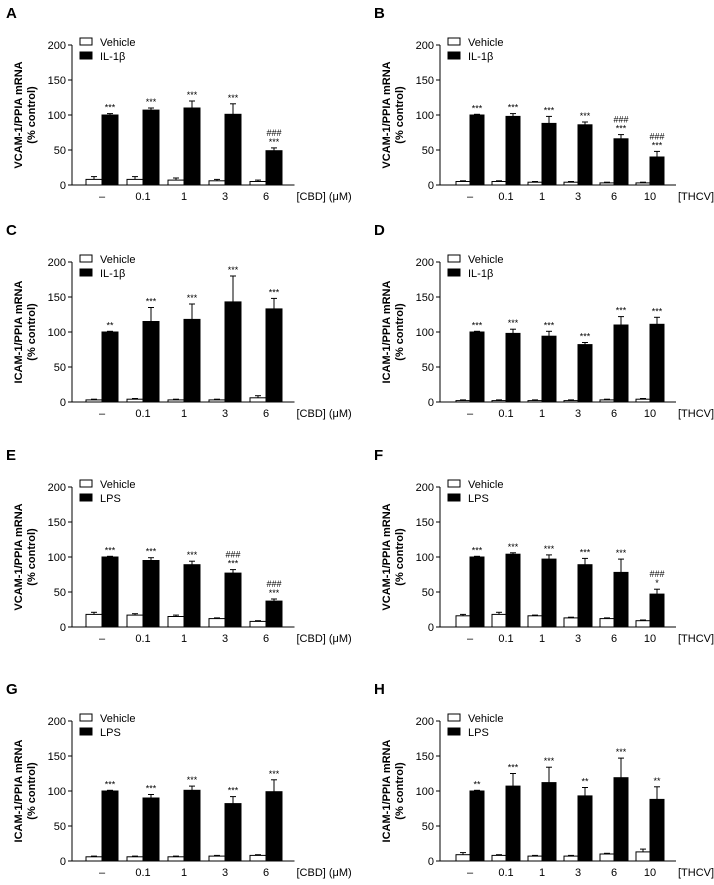 This screenshot has width=714, height=885. What do you see at coordinates (57, 488) in the screenshot?
I see `y-tick-label: 200` at bounding box center [57, 488].